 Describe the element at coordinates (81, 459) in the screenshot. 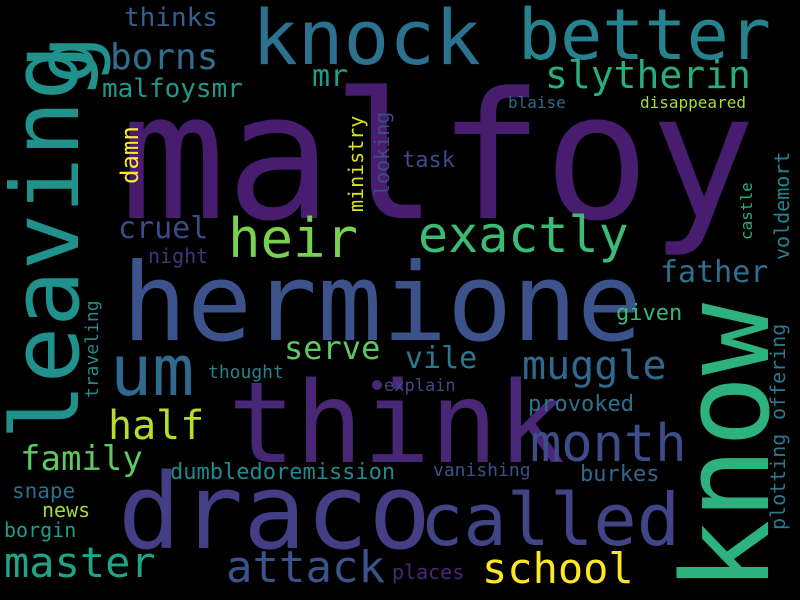

I see `word-family: family` at that location.